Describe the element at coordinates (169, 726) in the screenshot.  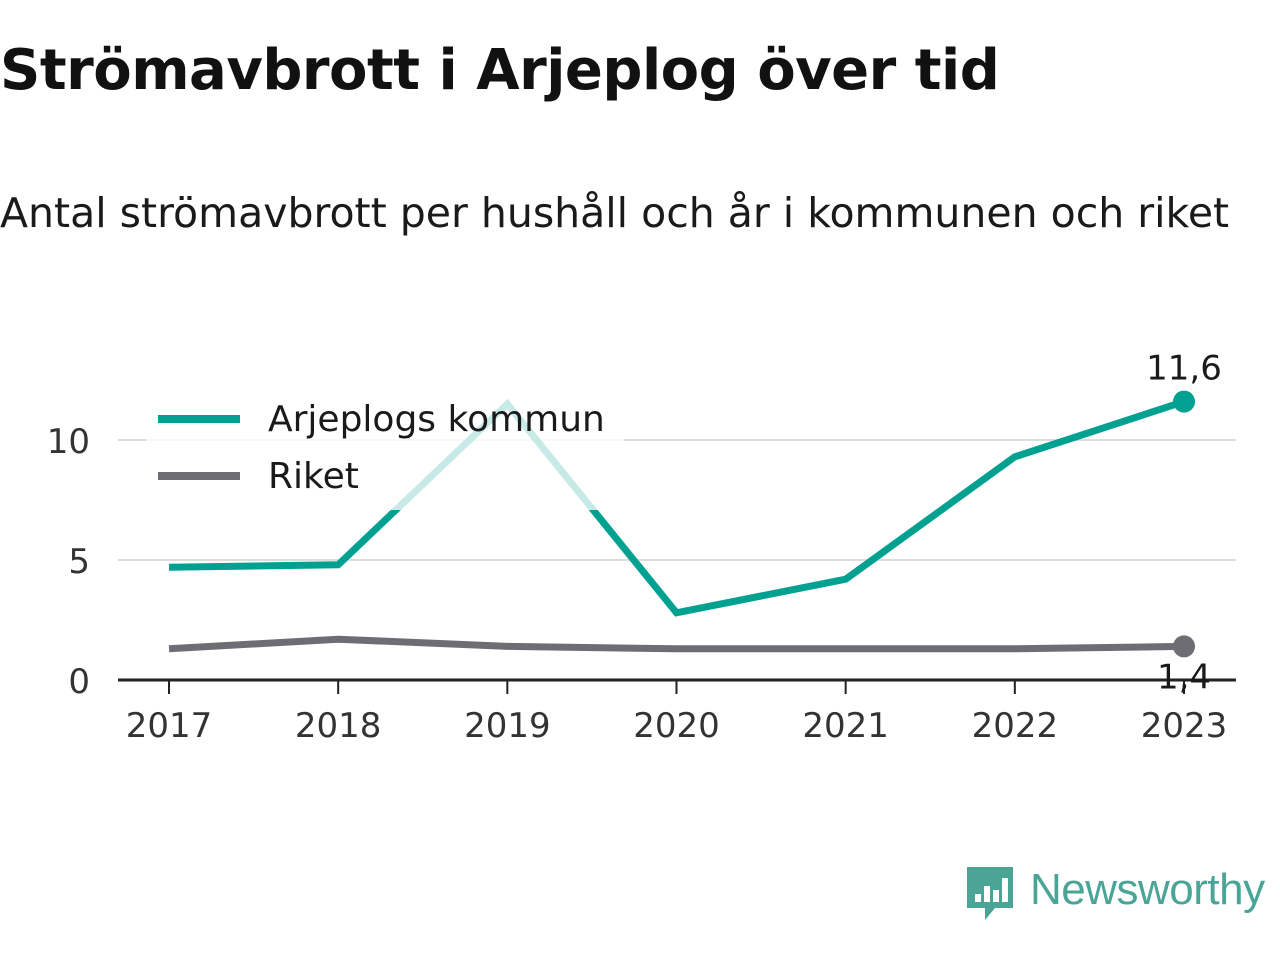
I see `x-tick-label-2017: 2017` at that location.